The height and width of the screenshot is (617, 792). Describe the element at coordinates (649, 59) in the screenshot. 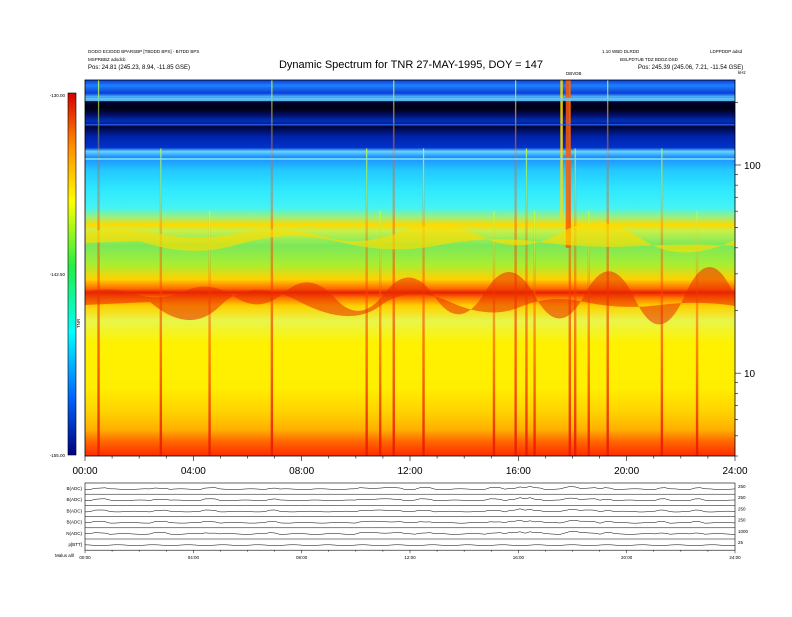

I see `header-right-line3: BSLPDTUB TDZ BDDZ.DSD` at that location.